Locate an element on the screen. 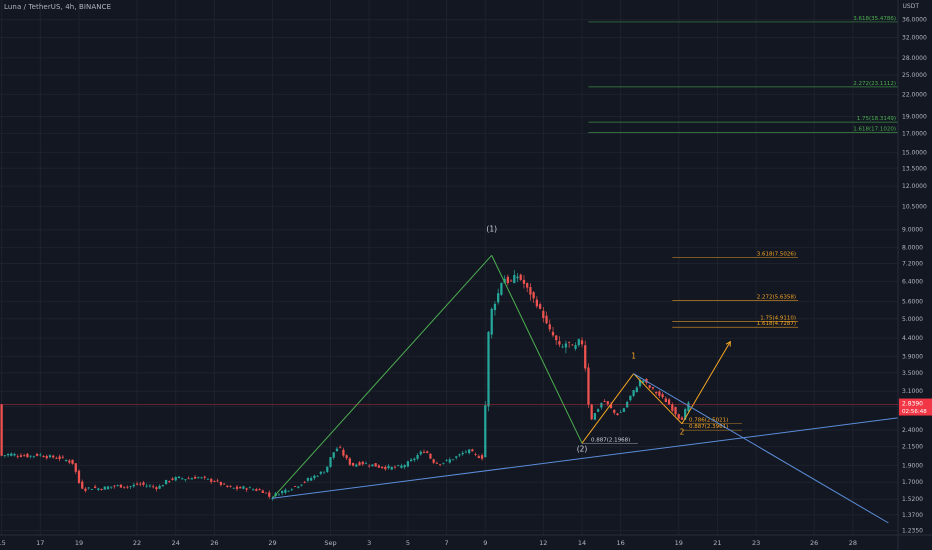 The height and width of the screenshot is (550, 932). time-tick-label: 9 is located at coordinates (485, 543).